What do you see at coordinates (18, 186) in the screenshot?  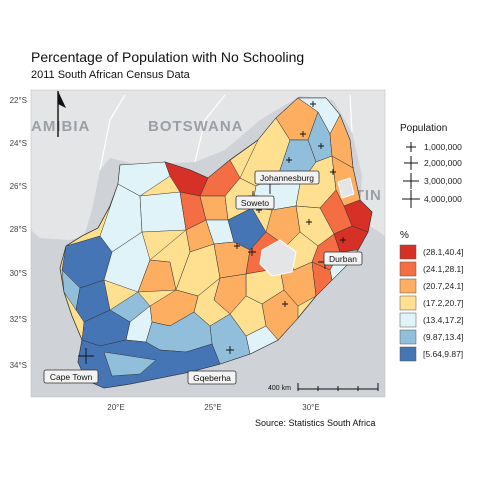 I see `lat-tick: 26°S` at bounding box center [18, 186].